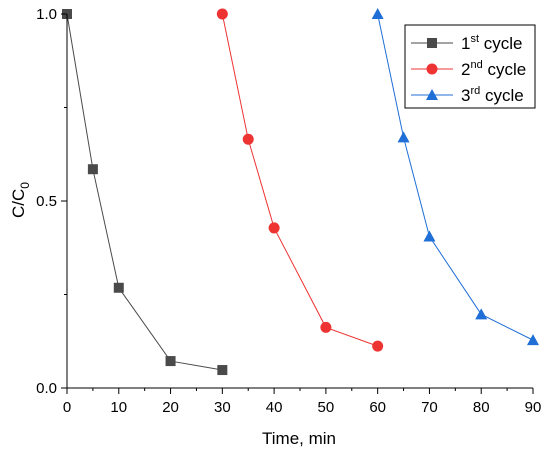  Describe the element at coordinates (432, 69) in the screenshot. I see `legend-marker-circle` at that location.